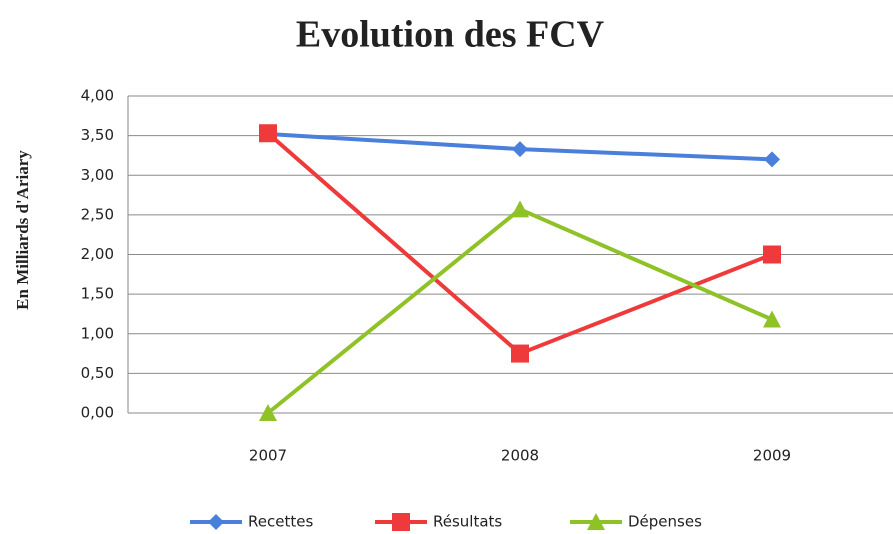 This screenshot has height=534, width=893. I want to click on y-tick-label: 4,00, so click(97, 96).